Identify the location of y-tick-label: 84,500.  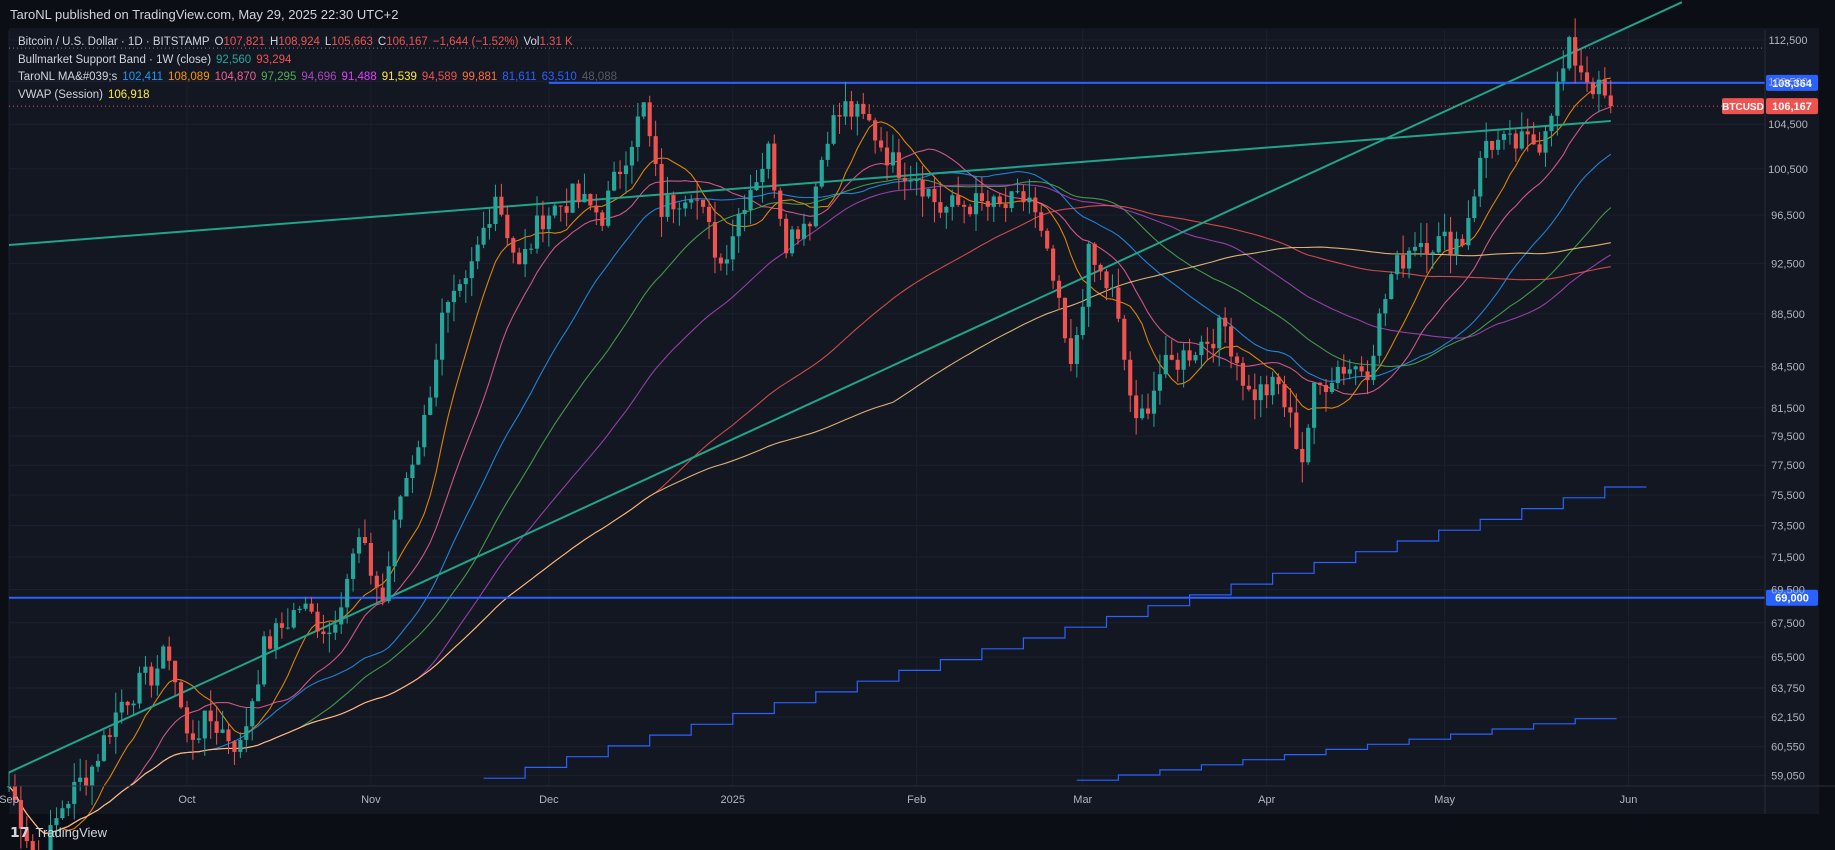
(1788, 368).